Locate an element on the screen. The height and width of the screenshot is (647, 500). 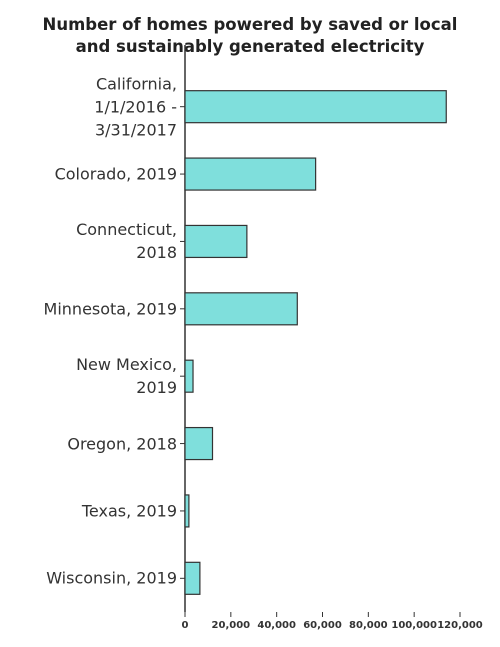
y-tick-label: New Mexico, 2019 is located at coordinates (126, 376).